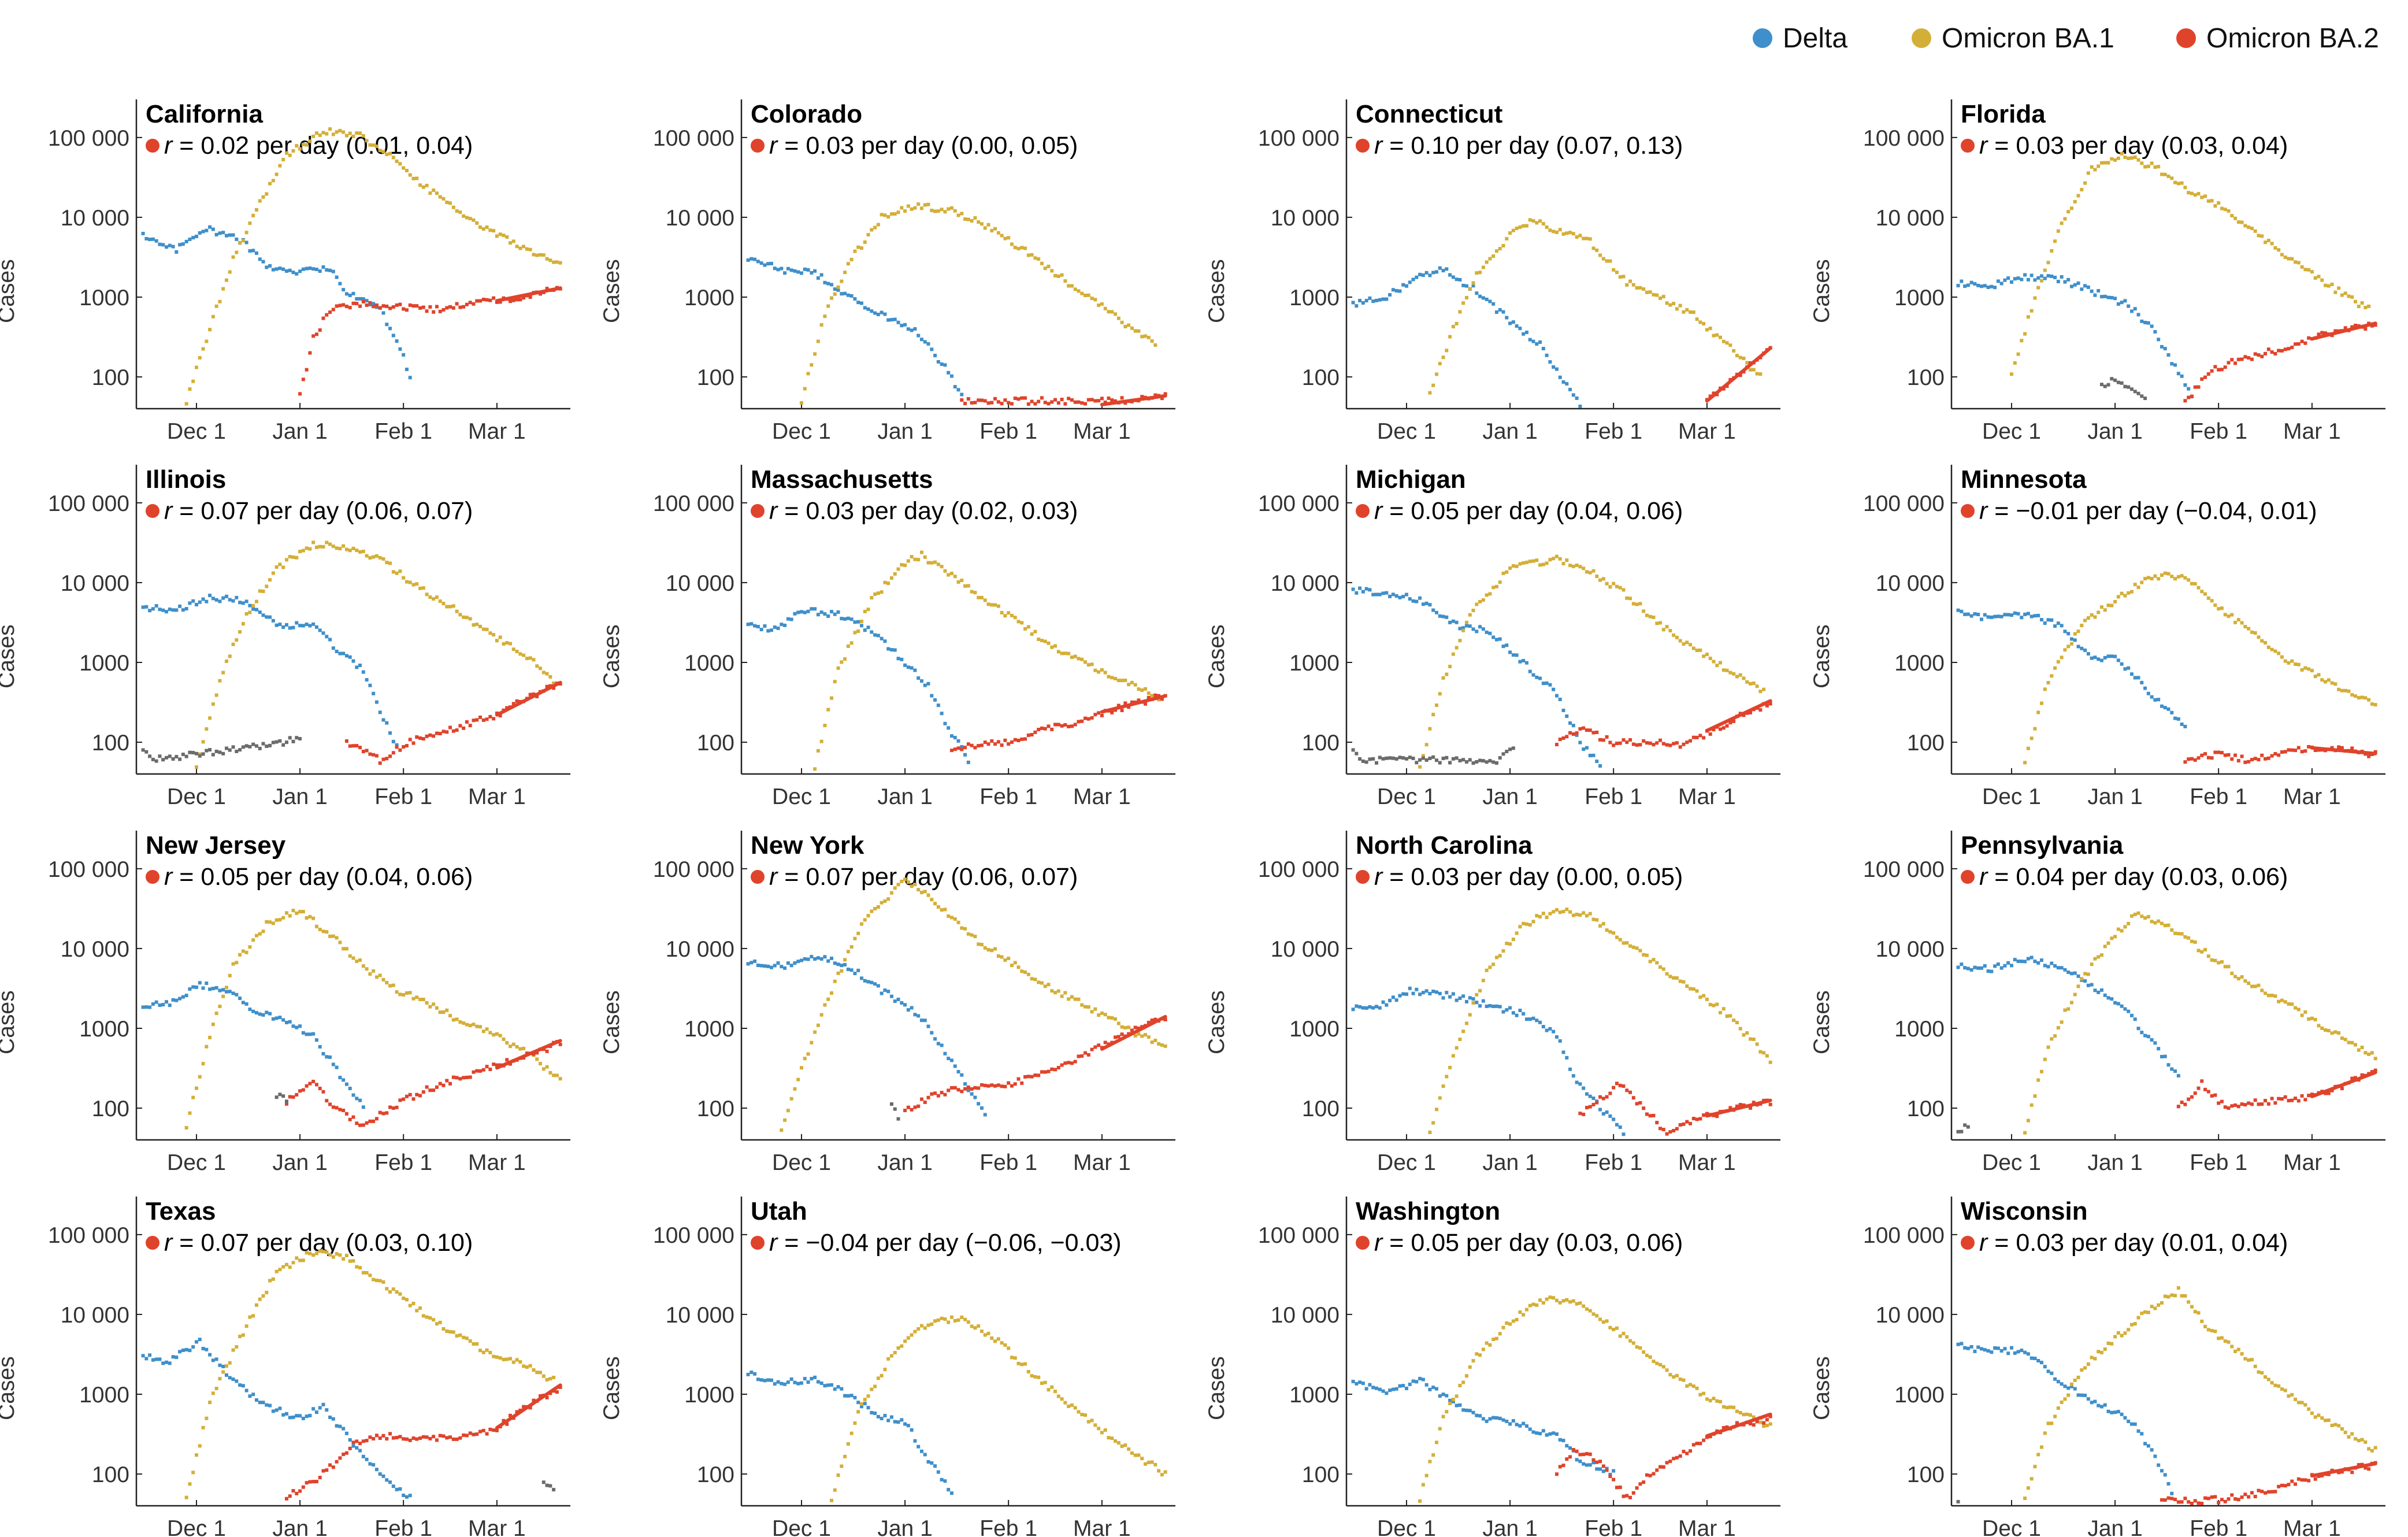  What do you see at coordinates (1406, 431) in the screenshot?
I see `x-tick-label: Dec 1` at bounding box center [1406, 431].